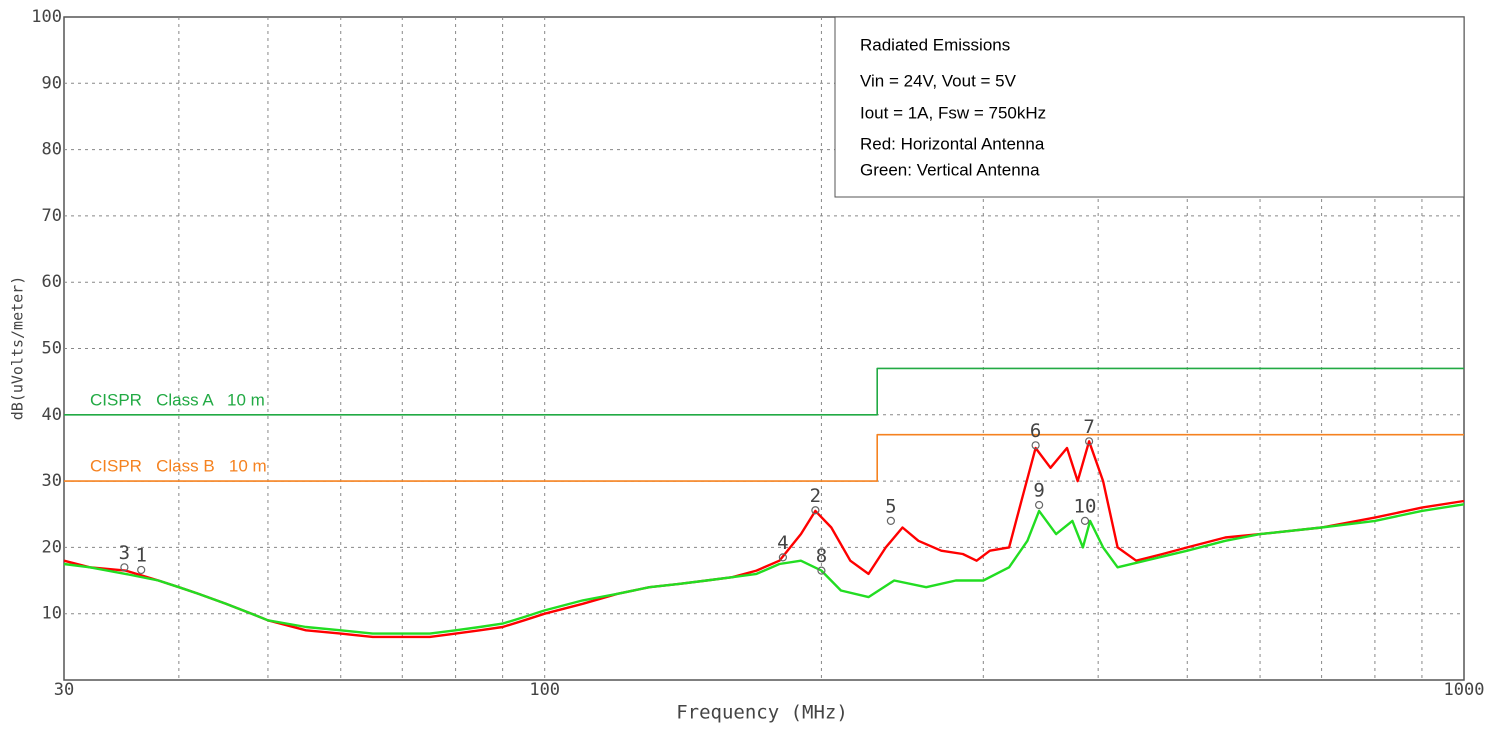  What do you see at coordinates (1149, 107) in the screenshot?
I see `info-box` at bounding box center [1149, 107].